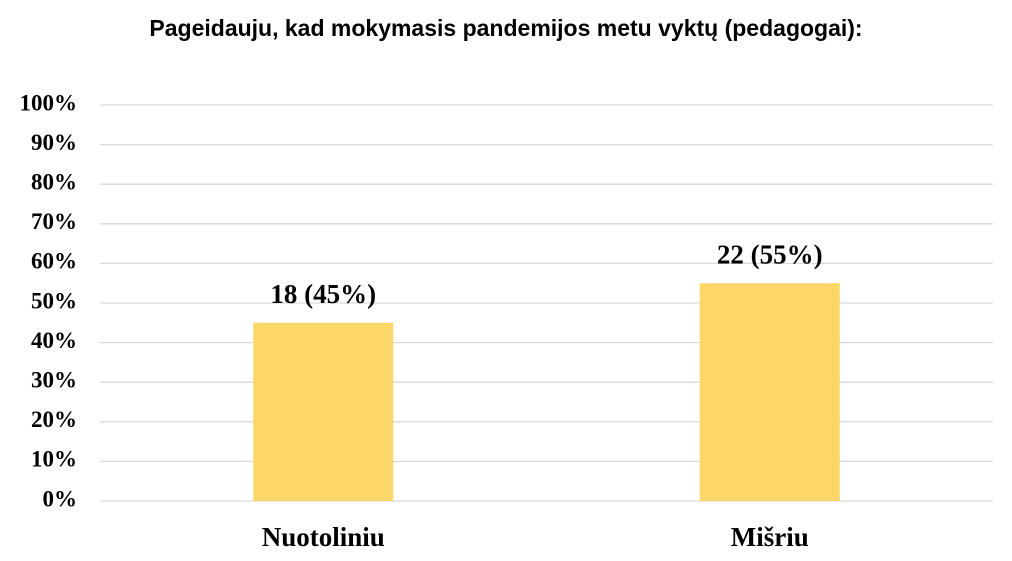 This screenshot has width=1012, height=561. Describe the element at coordinates (54, 261) in the screenshot. I see `y-tick-label: 60%` at that location.